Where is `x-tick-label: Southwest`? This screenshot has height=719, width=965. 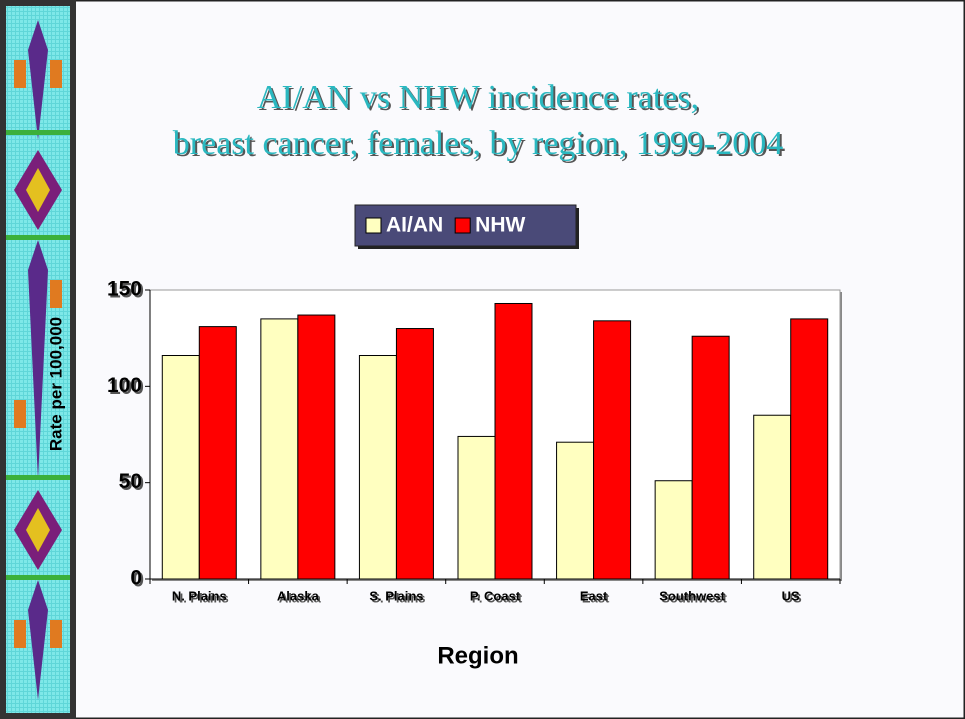 x-tick-label: Southwest is located at coordinates (692, 595).